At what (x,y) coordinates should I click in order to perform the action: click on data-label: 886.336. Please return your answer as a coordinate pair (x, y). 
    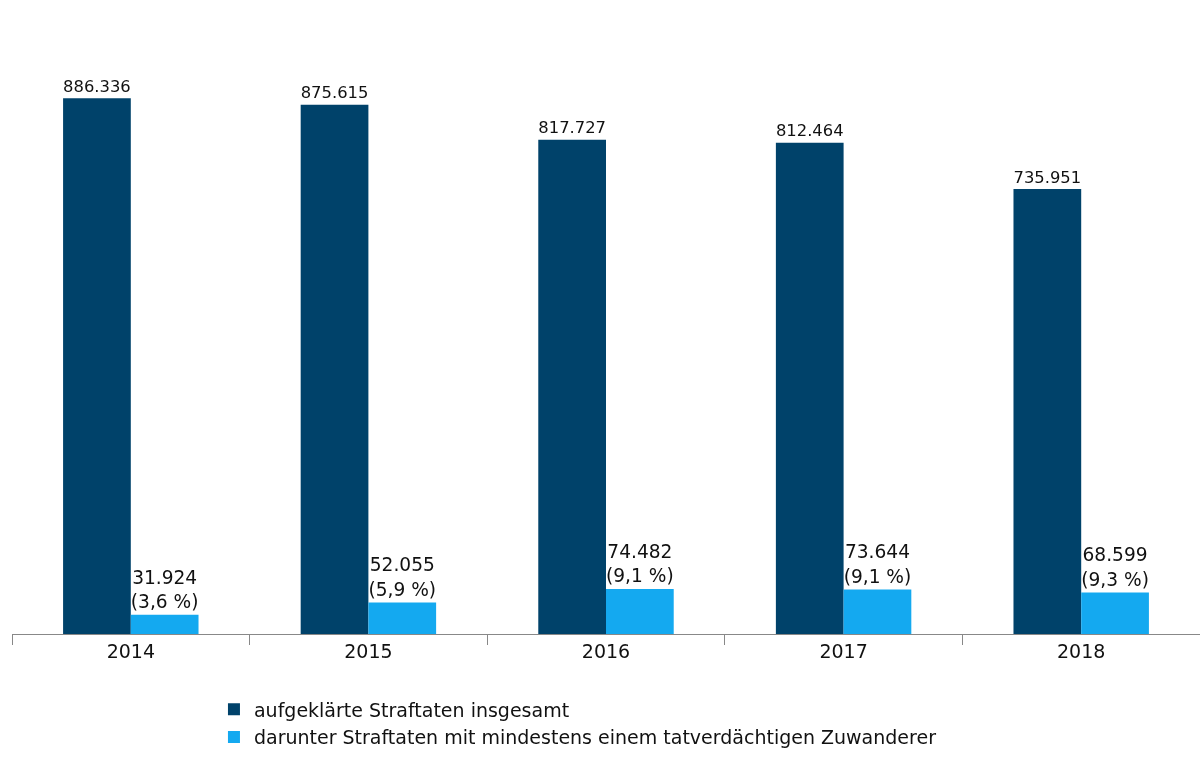
    Looking at the image, I should click on (97, 86).